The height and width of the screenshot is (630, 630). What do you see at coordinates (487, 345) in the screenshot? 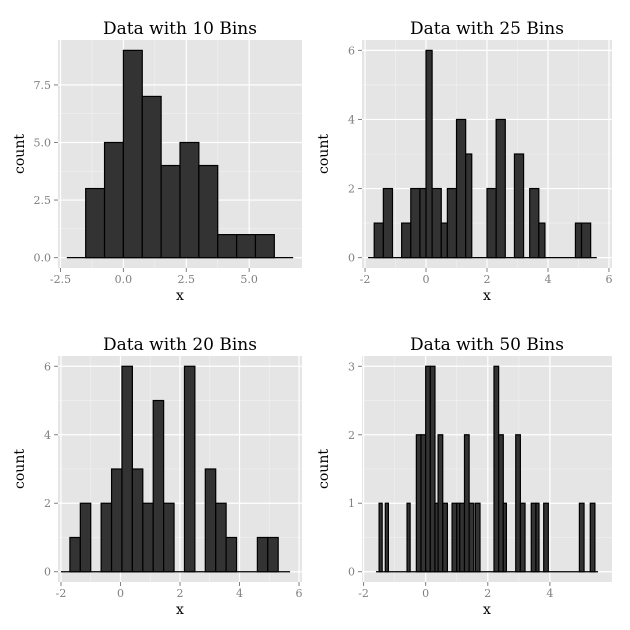
I see `panel-title: Data with 50 Bins` at bounding box center [487, 345].